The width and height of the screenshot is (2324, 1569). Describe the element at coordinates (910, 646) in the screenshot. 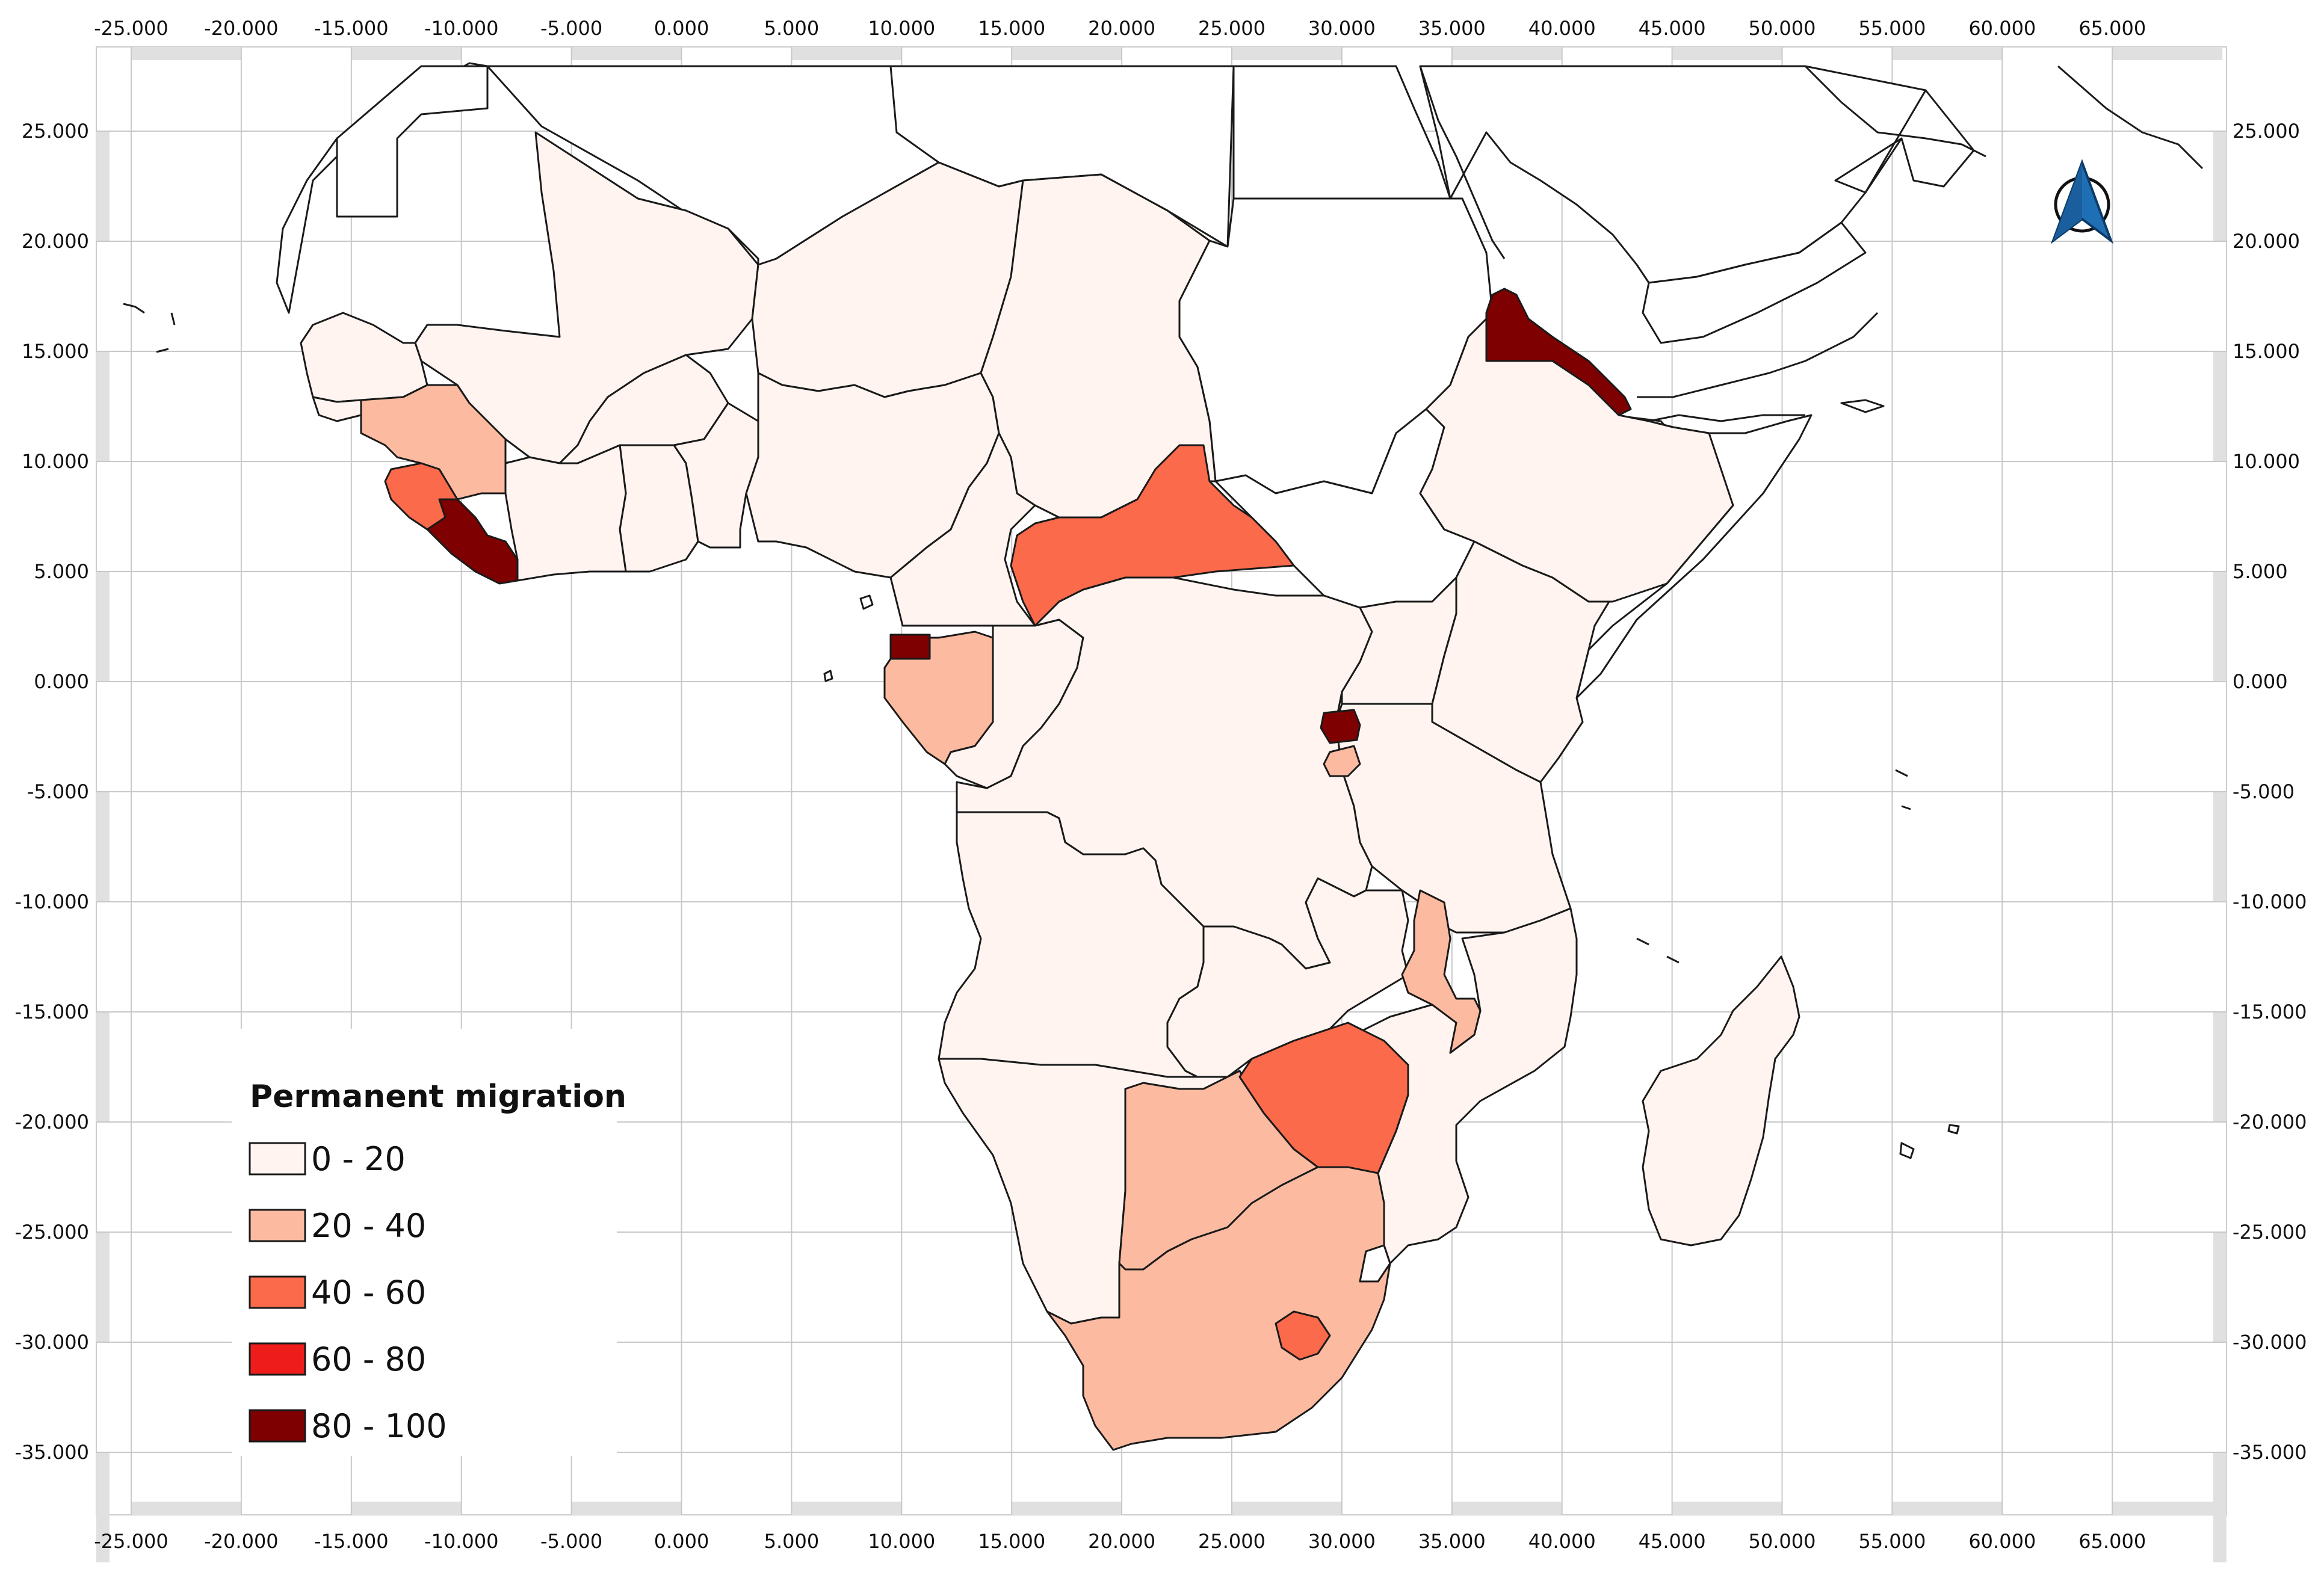

I see `country-equatorial-guinea` at that location.